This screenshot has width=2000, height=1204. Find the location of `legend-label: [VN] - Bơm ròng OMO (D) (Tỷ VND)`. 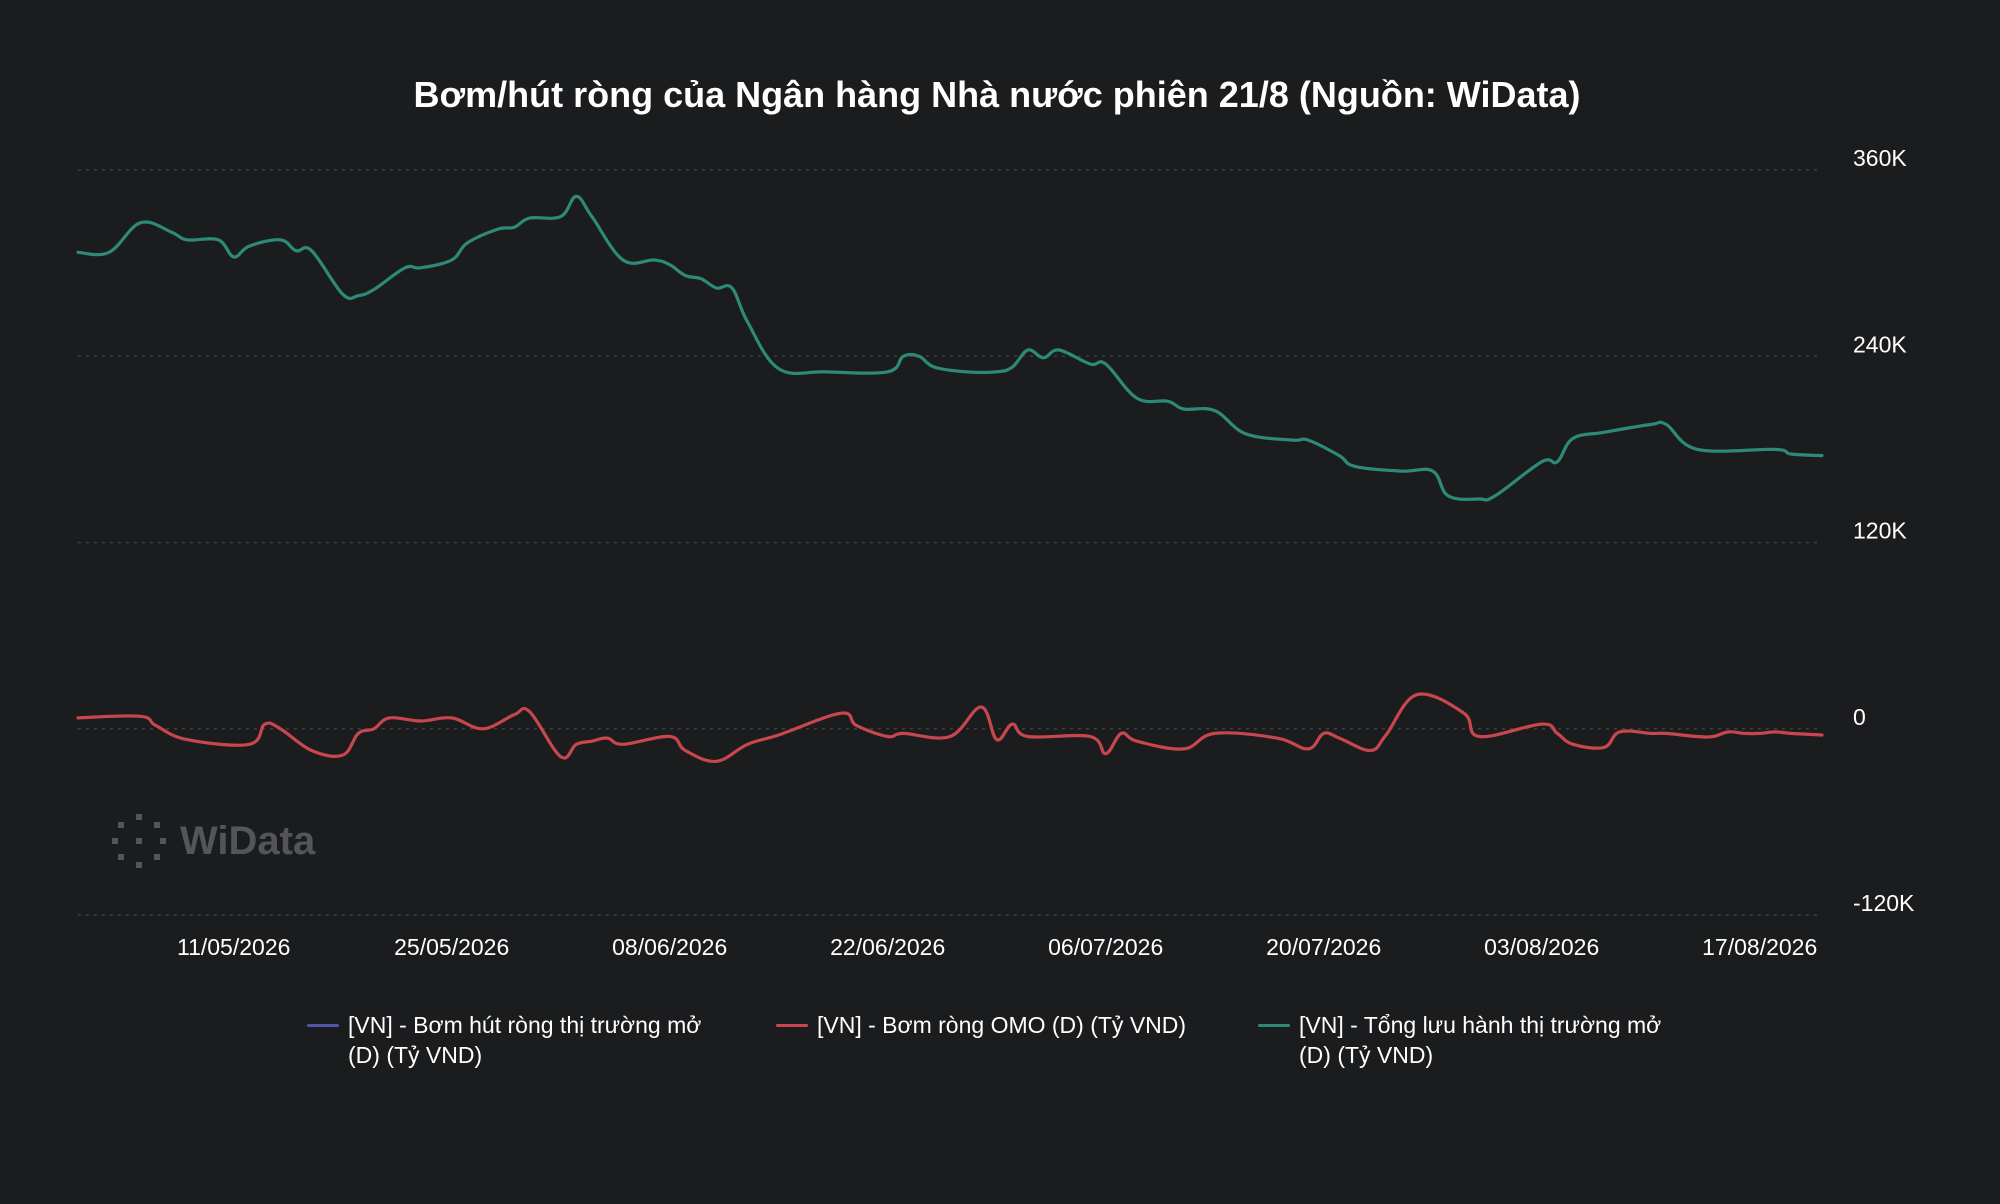

legend-label: [VN] - Bơm ròng OMO (D) (Tỷ VND) is located at coordinates (1002, 1025).